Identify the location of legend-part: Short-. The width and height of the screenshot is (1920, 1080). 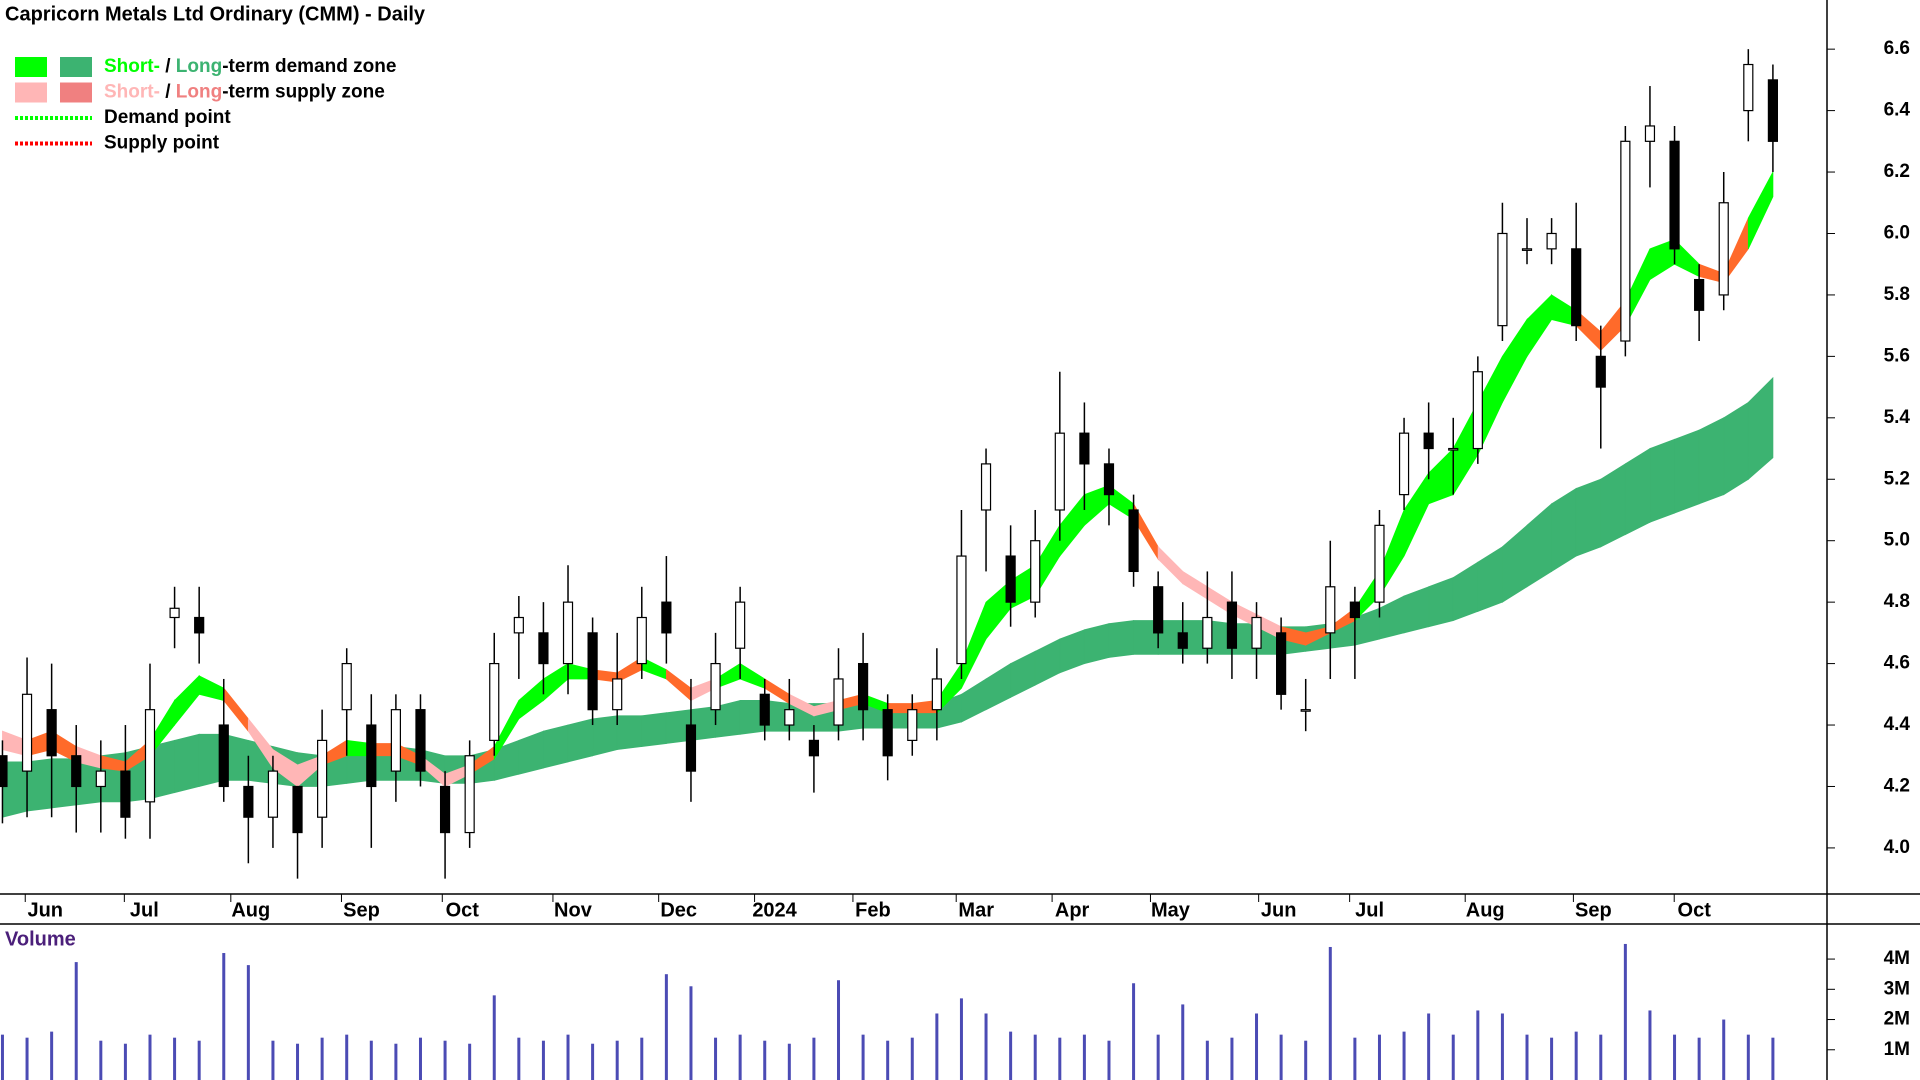
(132, 92).